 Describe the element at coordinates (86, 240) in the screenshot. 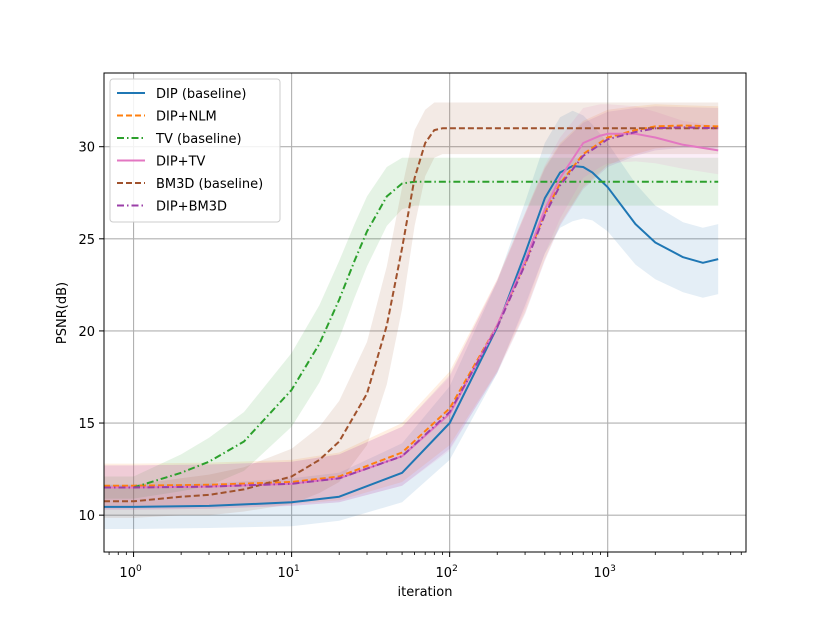

I see `y-tick-label: 25` at that location.